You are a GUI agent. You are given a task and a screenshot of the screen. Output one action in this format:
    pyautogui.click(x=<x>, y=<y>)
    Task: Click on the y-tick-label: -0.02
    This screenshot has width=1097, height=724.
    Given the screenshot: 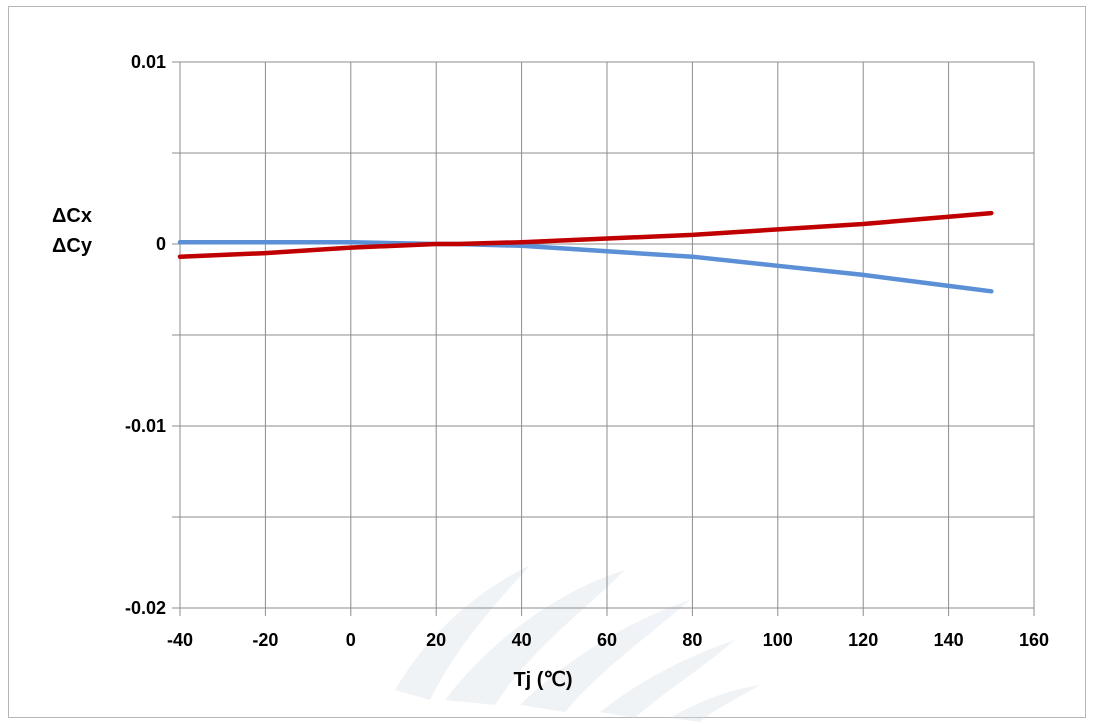 What is the action you would take?
    pyautogui.click(x=145, y=608)
    